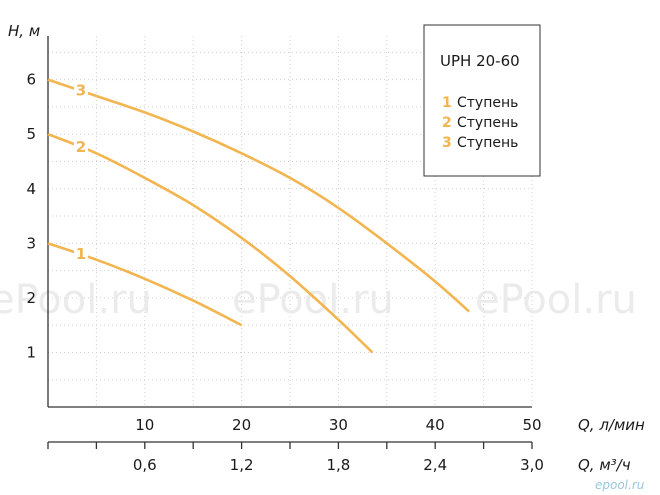  Describe the element at coordinates (145, 465) in the screenshot. I see `x2-tick-label: 0,6` at that location.